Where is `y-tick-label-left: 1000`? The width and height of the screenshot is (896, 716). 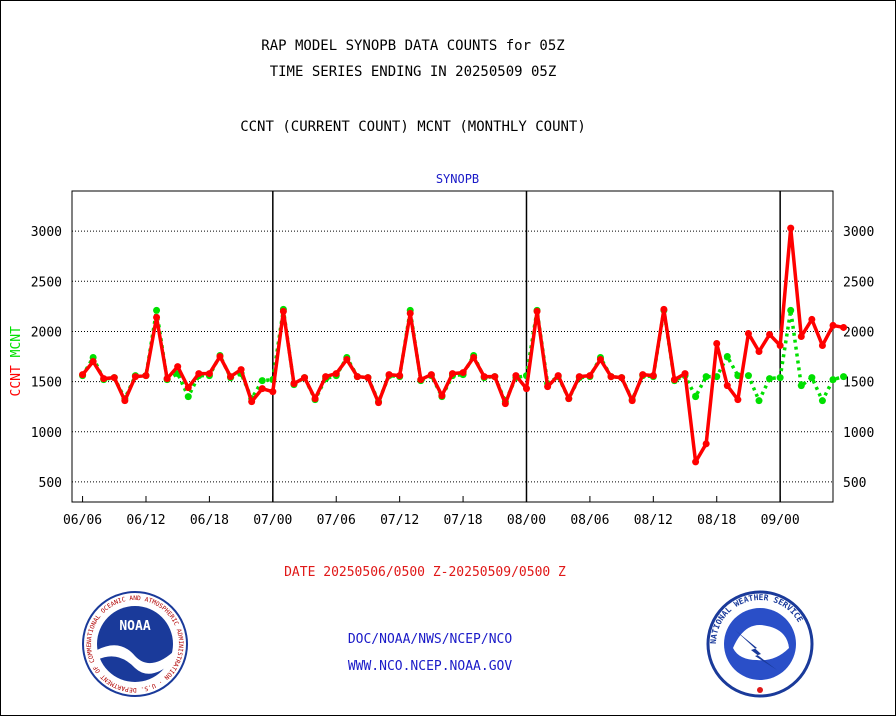
y-tick-label-left: 1000 is located at coordinates (46, 433).